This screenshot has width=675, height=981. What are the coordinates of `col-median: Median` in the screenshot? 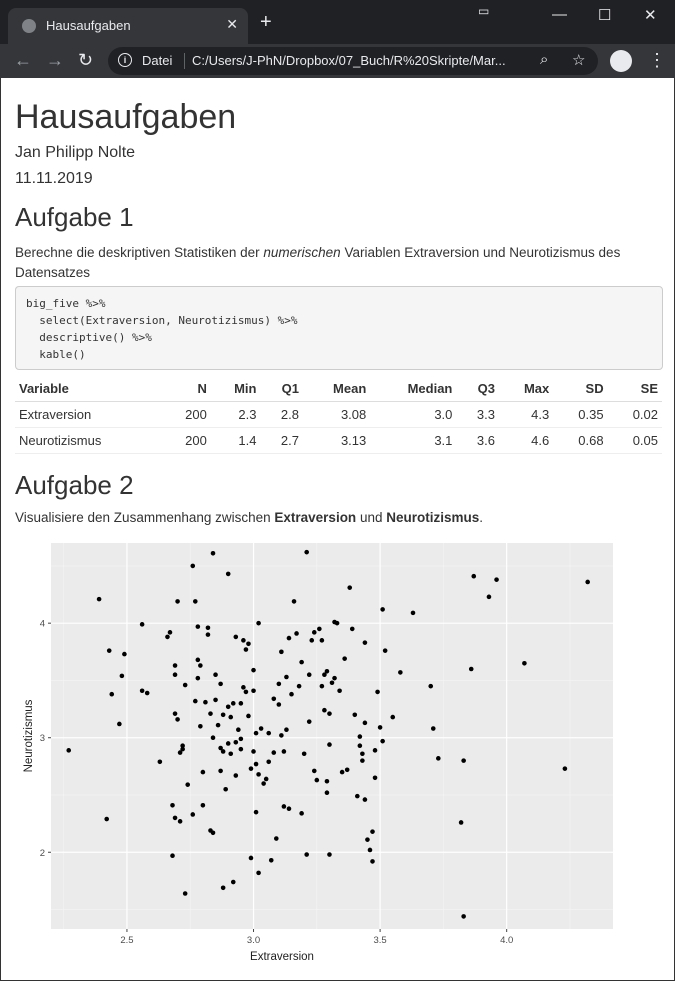 It's located at (413, 389).